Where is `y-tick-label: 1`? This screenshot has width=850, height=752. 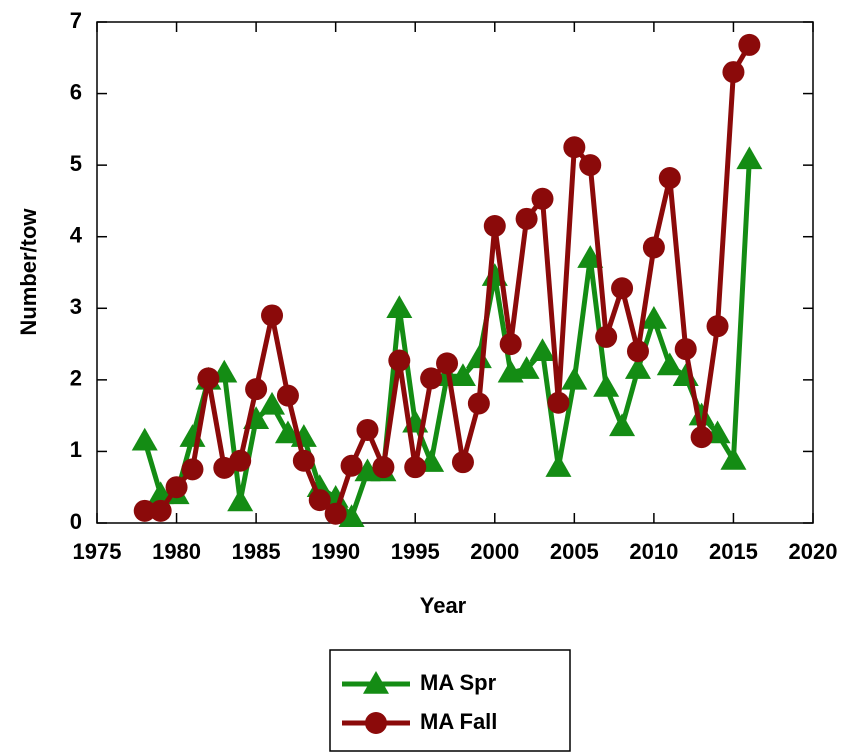 y-tick-label: 1 is located at coordinates (76, 449).